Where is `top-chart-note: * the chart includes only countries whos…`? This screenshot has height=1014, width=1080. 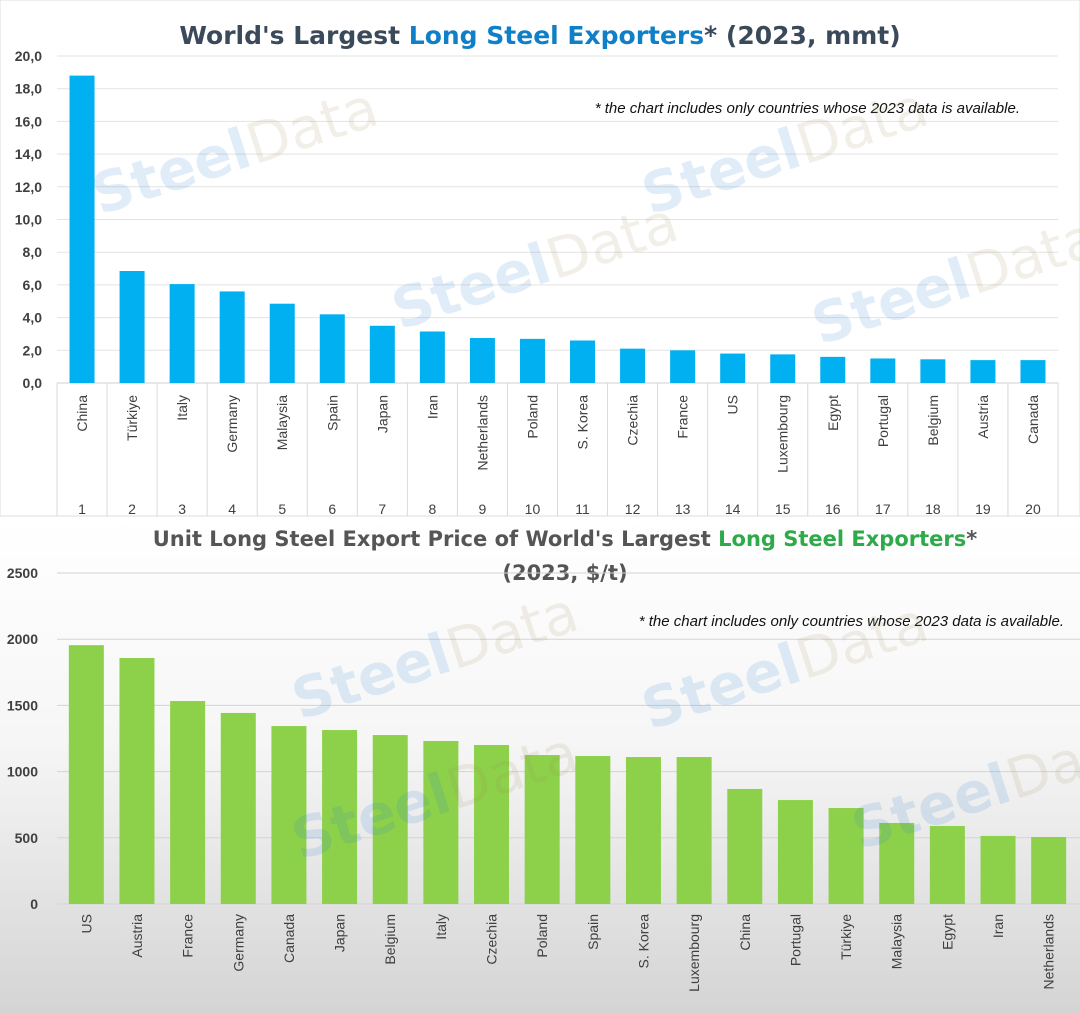 top-chart-note: * the chart includes only countries whos… is located at coordinates (807, 108).